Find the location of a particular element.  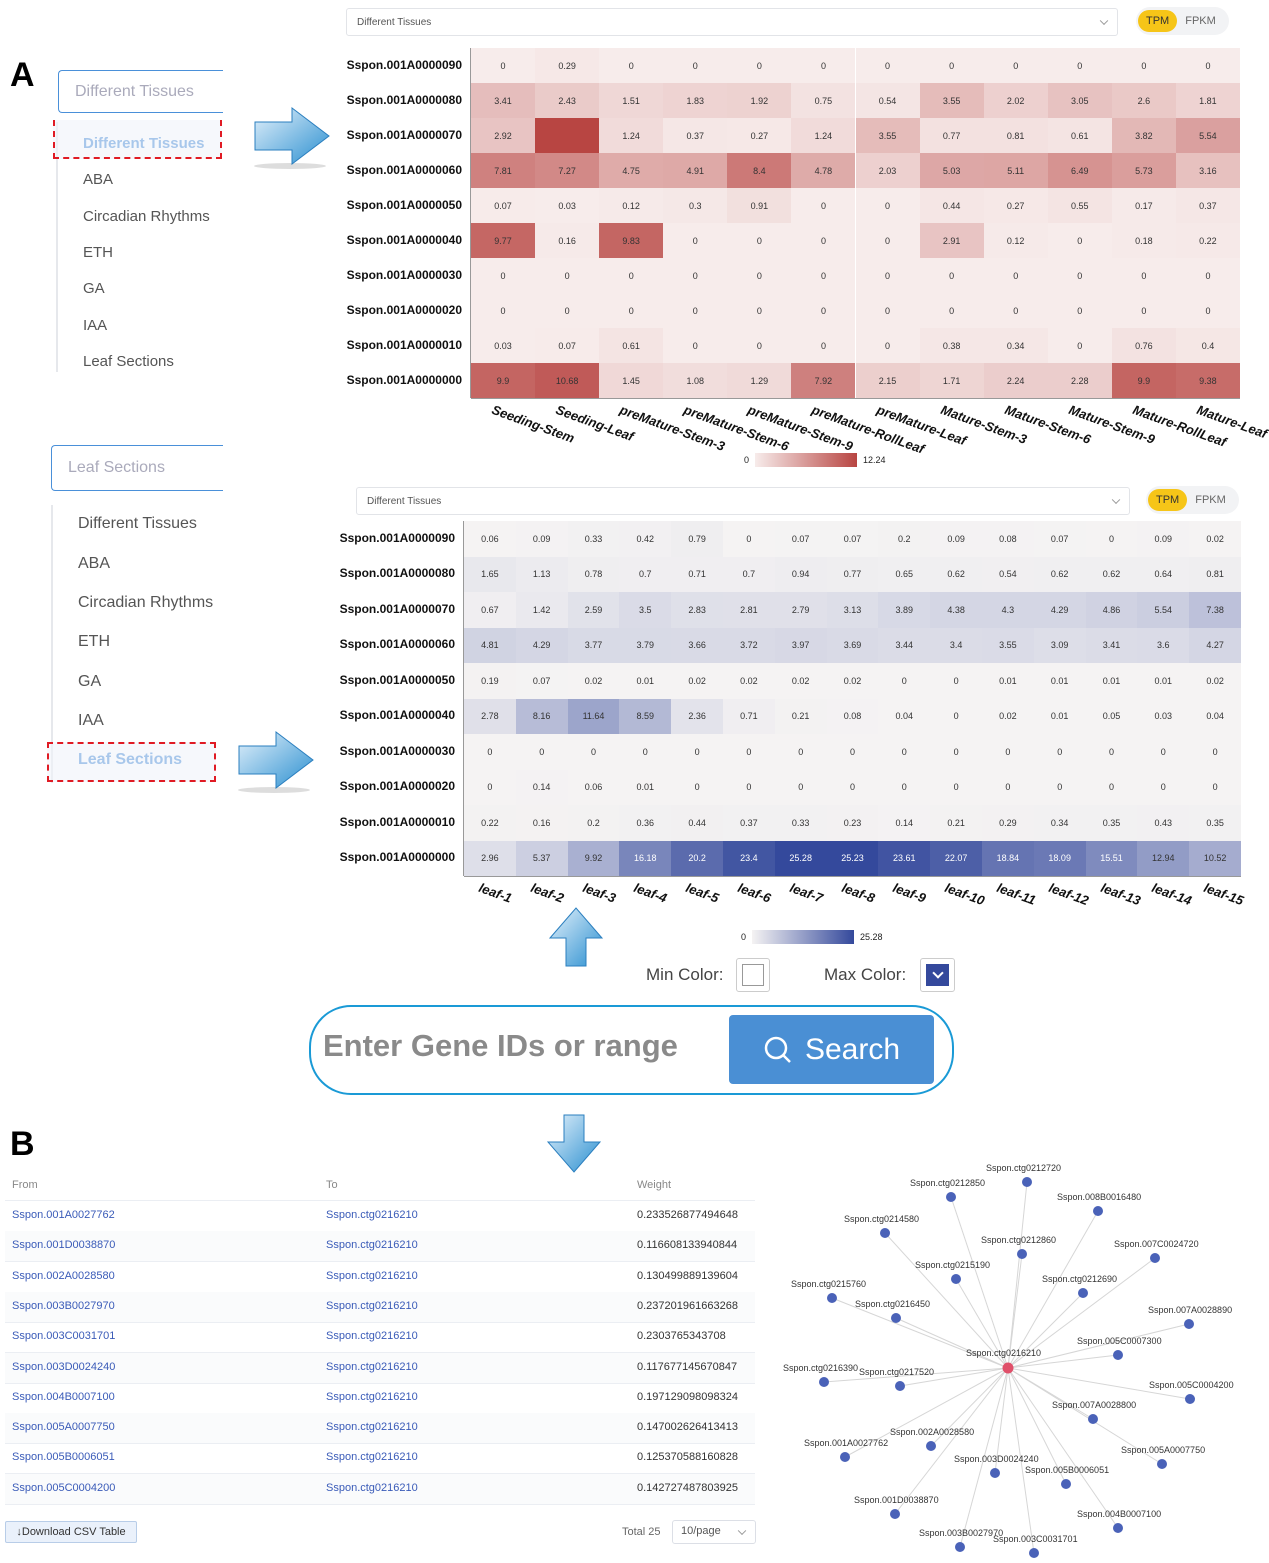

heatmap-cell: 18.09 is located at coordinates (1059, 858).